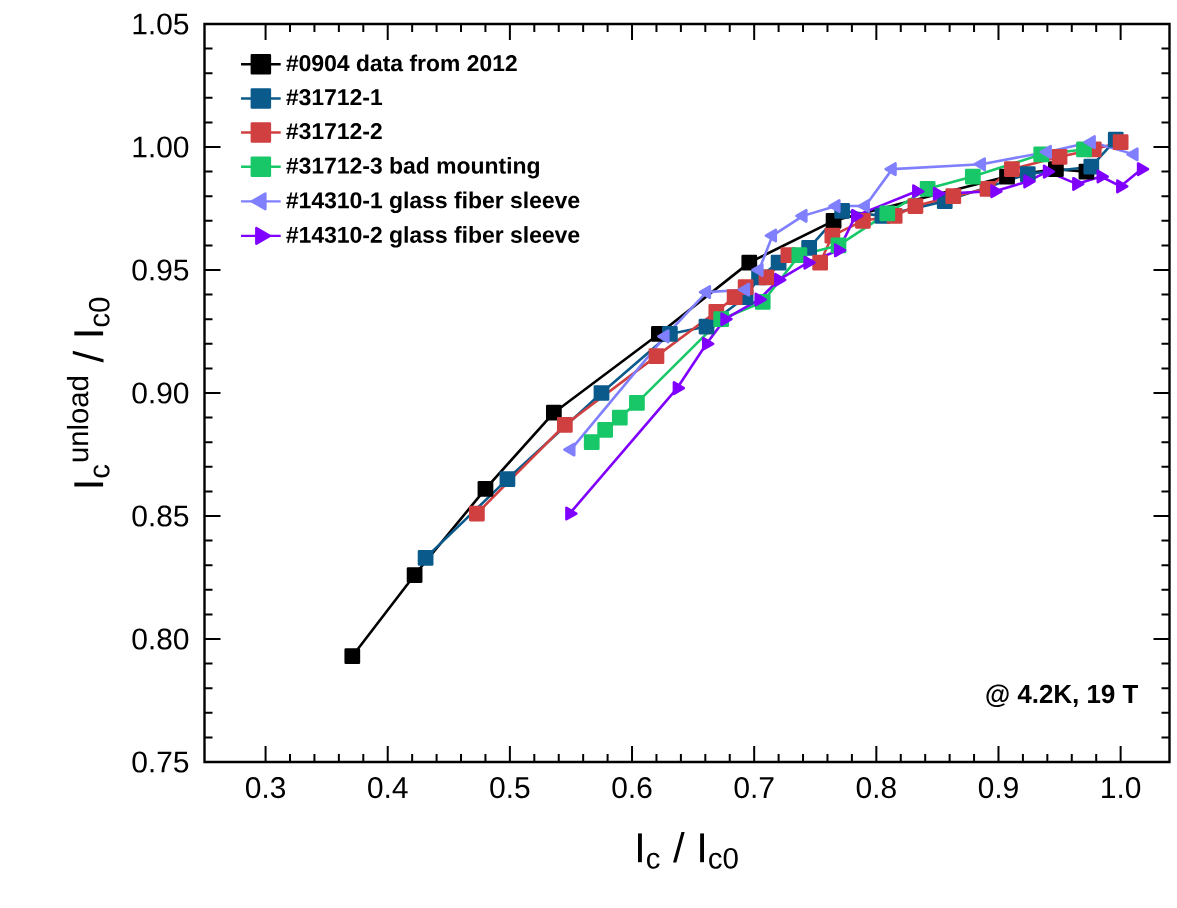  What do you see at coordinates (160, 393) in the screenshot?
I see `y-tick-label: 0.90` at bounding box center [160, 393].